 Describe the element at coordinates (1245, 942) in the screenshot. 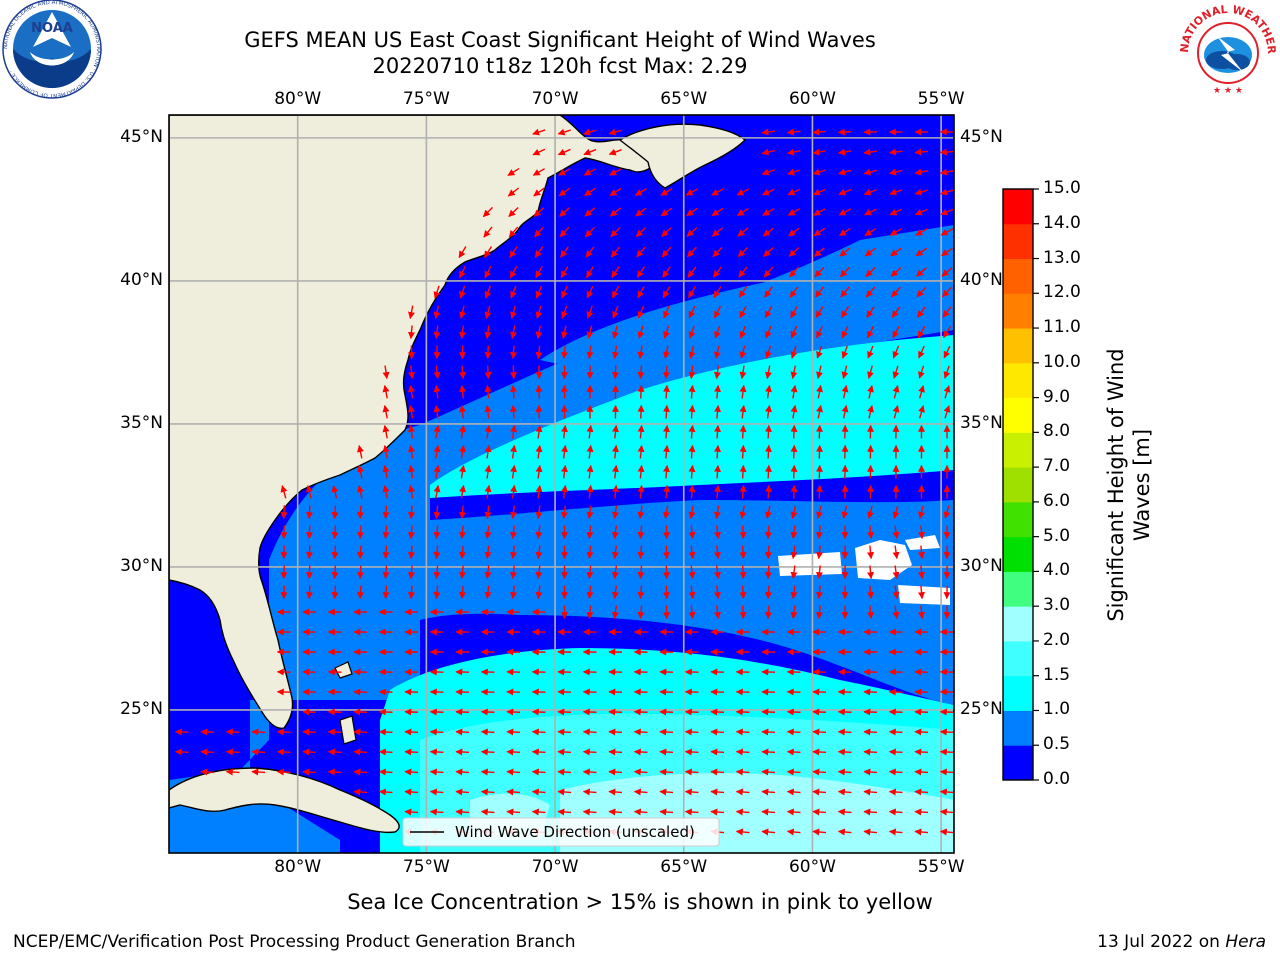

I see `host-name: Hera` at that location.